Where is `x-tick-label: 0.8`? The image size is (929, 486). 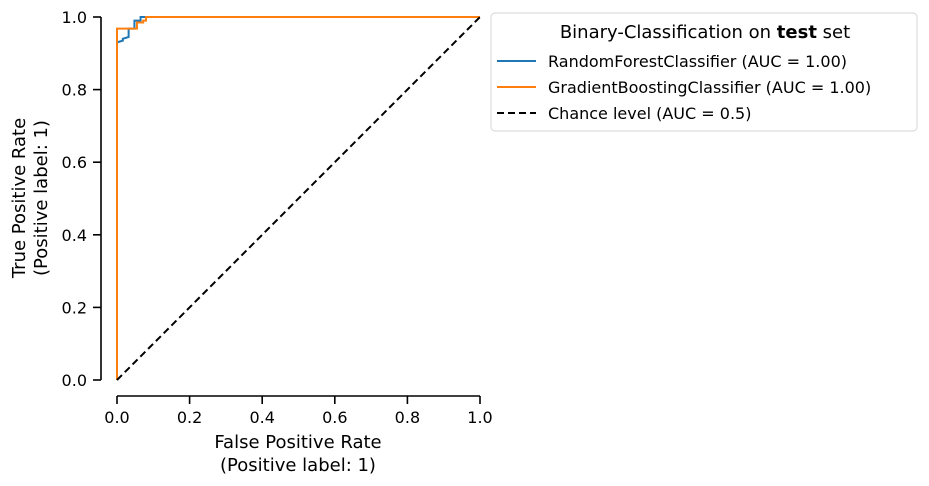
x-tick-label: 0.8 is located at coordinates (407, 417).